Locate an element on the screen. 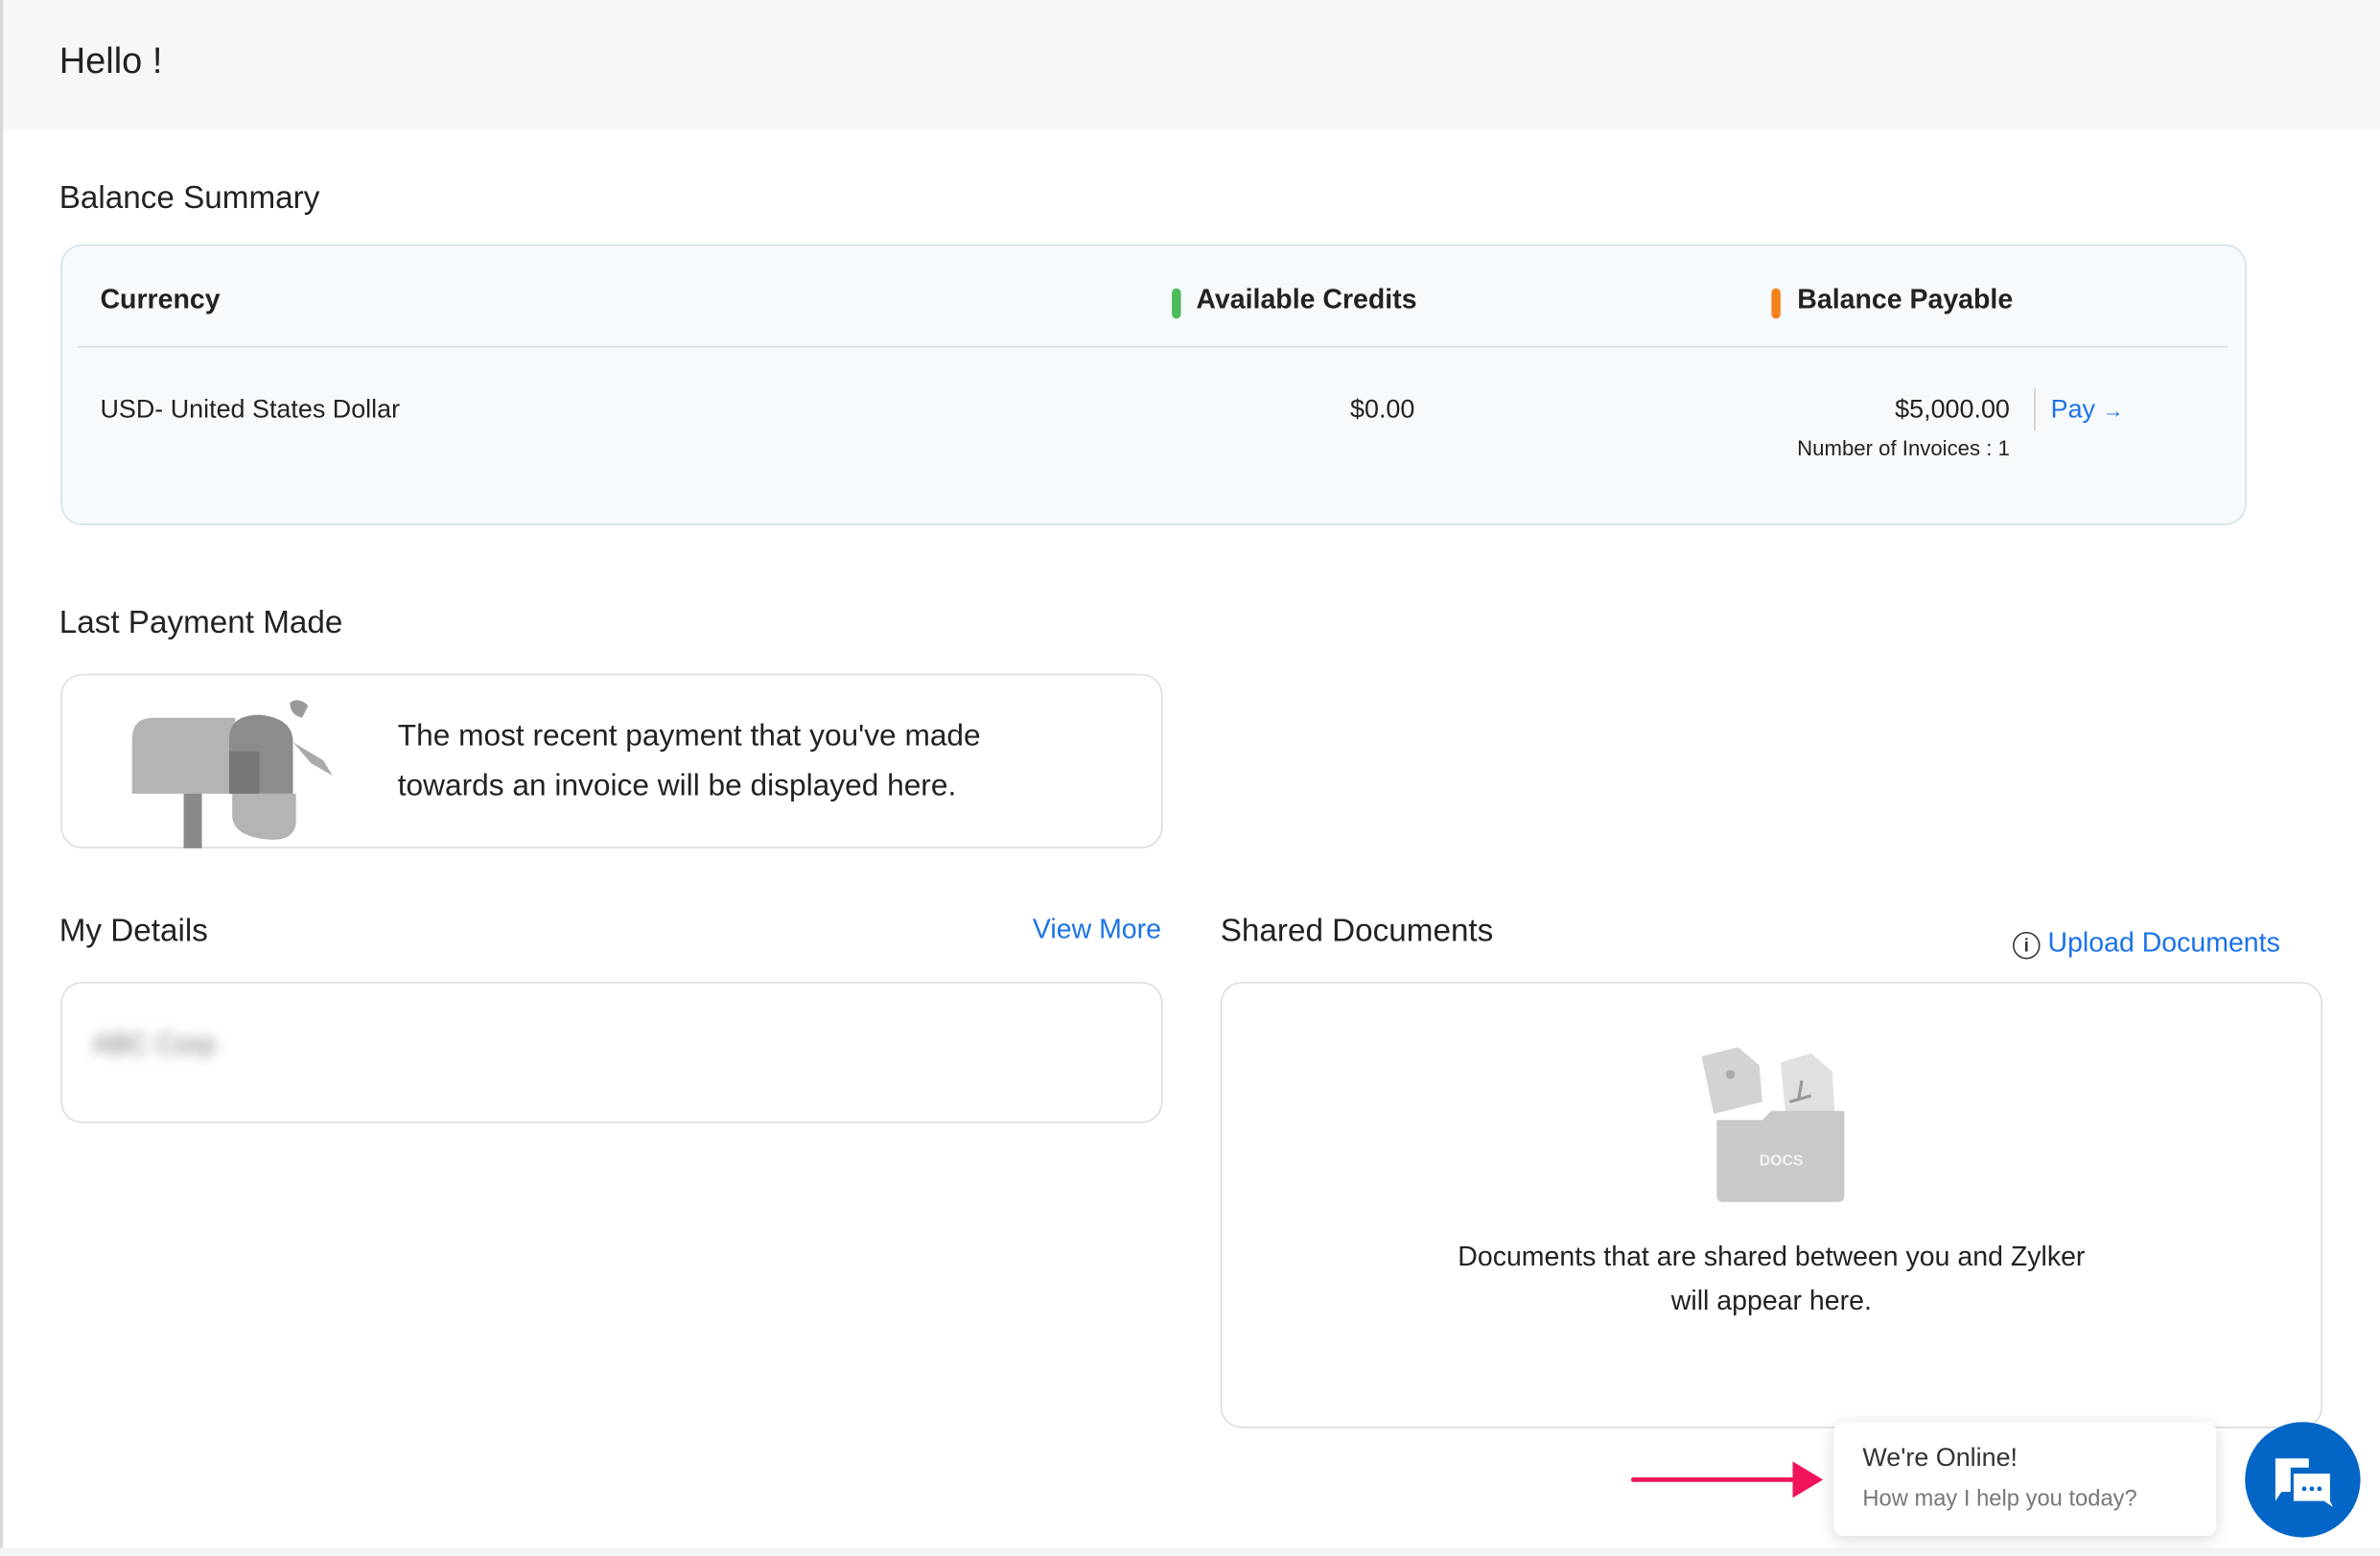 This screenshot has height=1556, width=2380. page-header is located at coordinates (1190, 65).